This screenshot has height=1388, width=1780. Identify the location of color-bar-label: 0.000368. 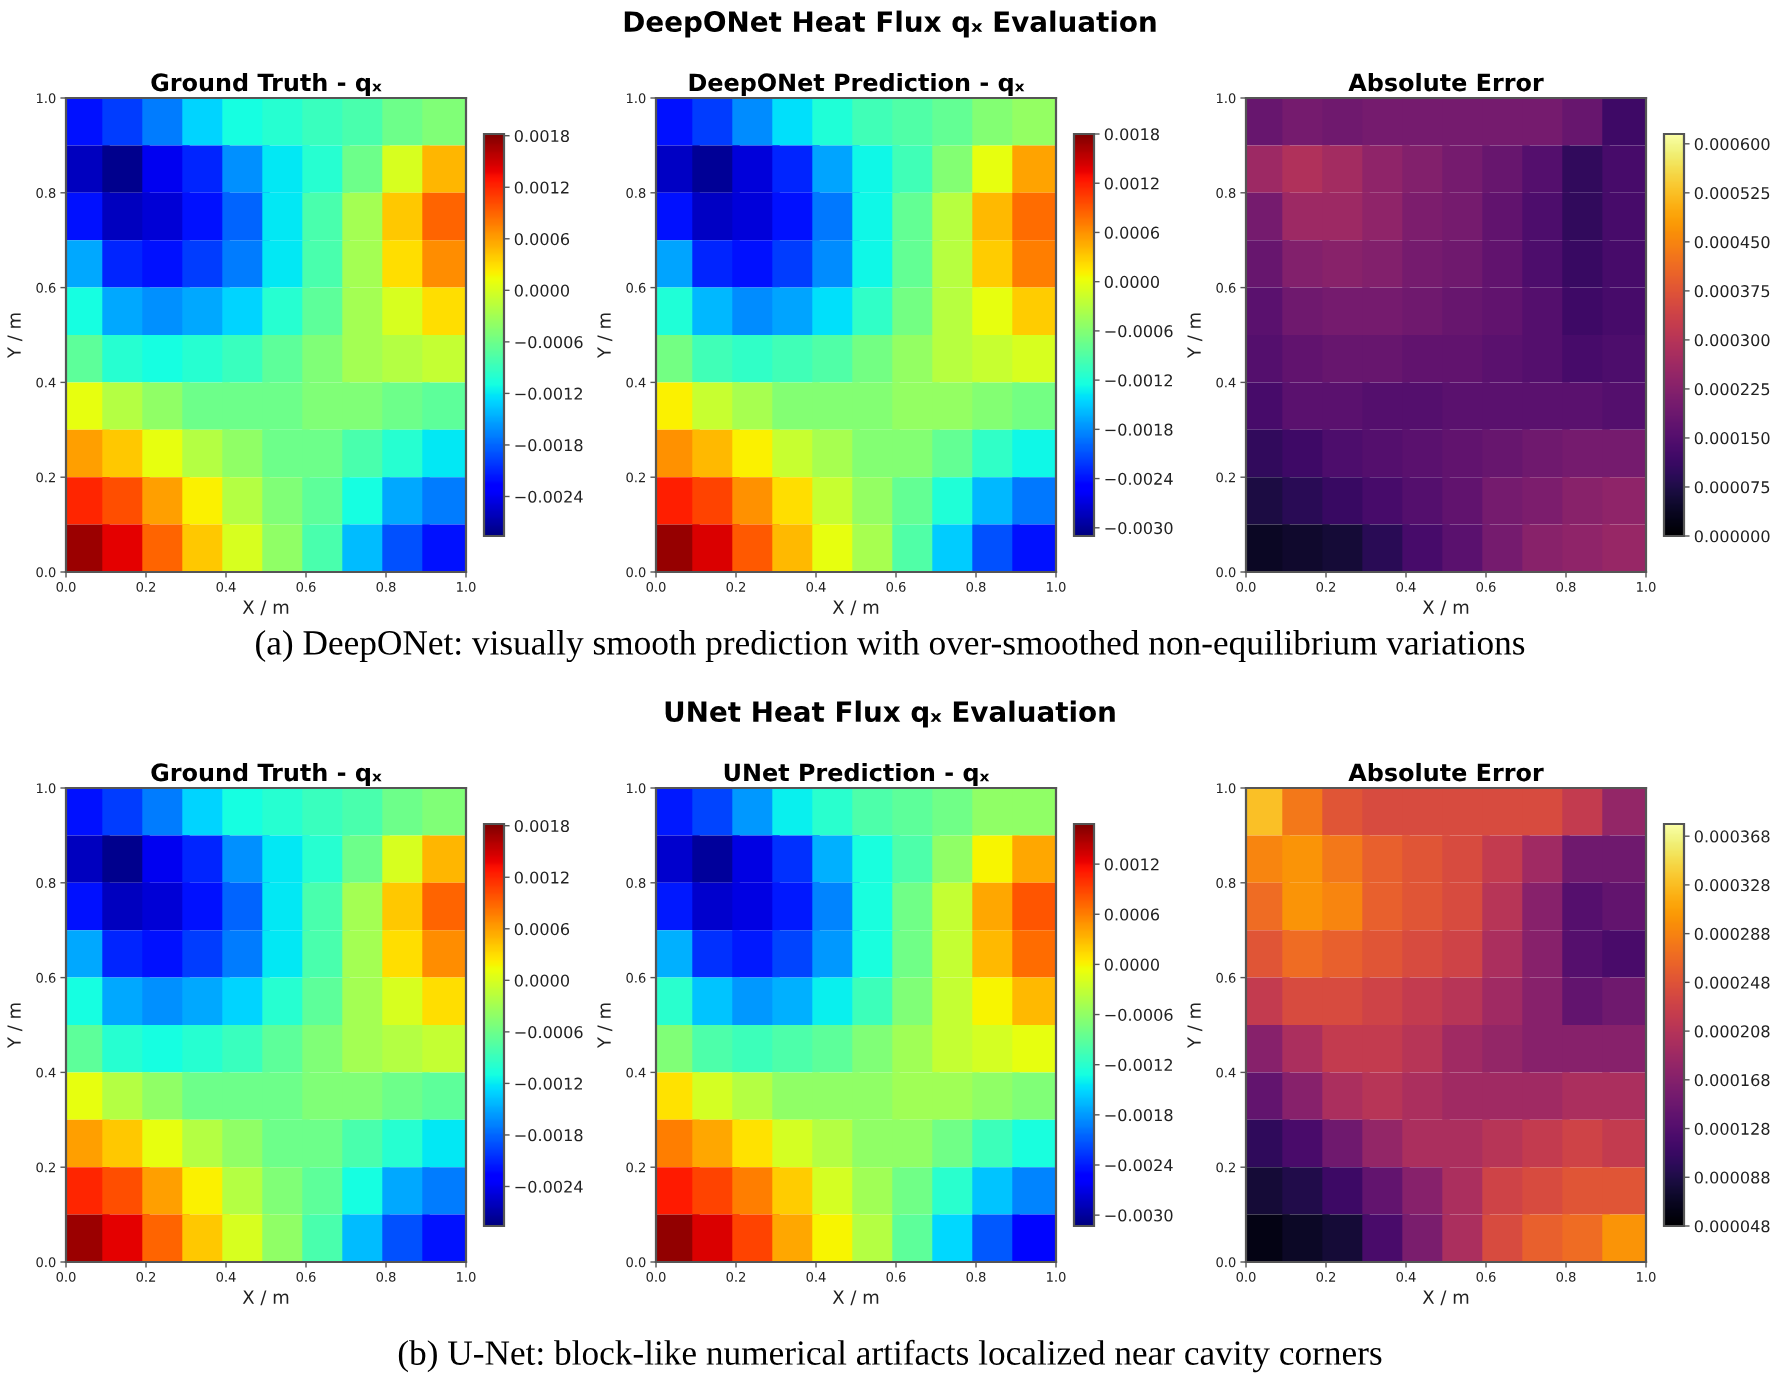
(1732, 836).